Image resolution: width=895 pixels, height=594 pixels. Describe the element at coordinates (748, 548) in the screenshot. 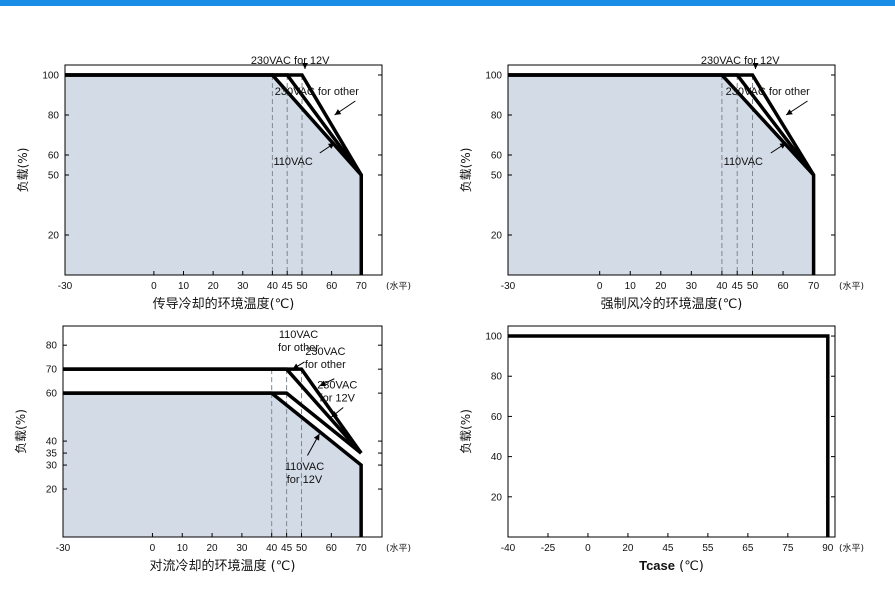

I see `x-tick-label: 65` at that location.